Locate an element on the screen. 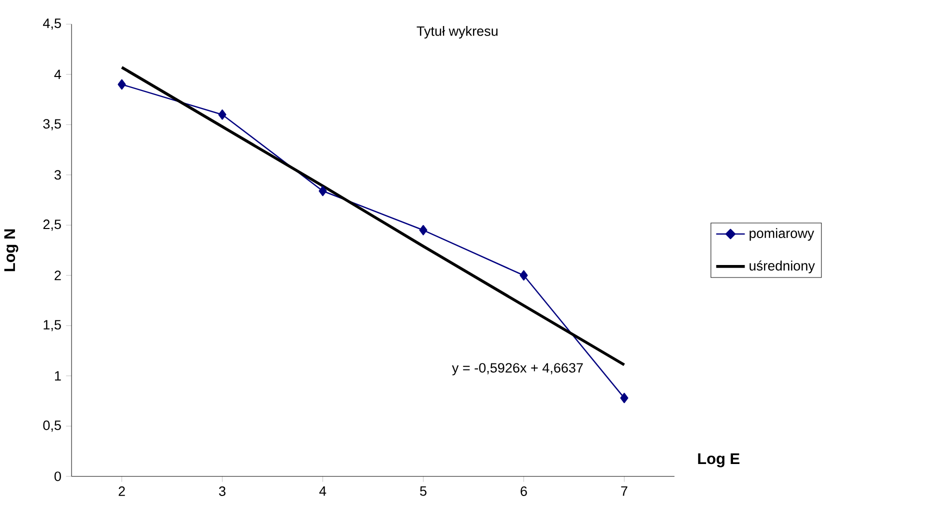 The image size is (946, 515). x-tick-label: 6 is located at coordinates (523, 491).